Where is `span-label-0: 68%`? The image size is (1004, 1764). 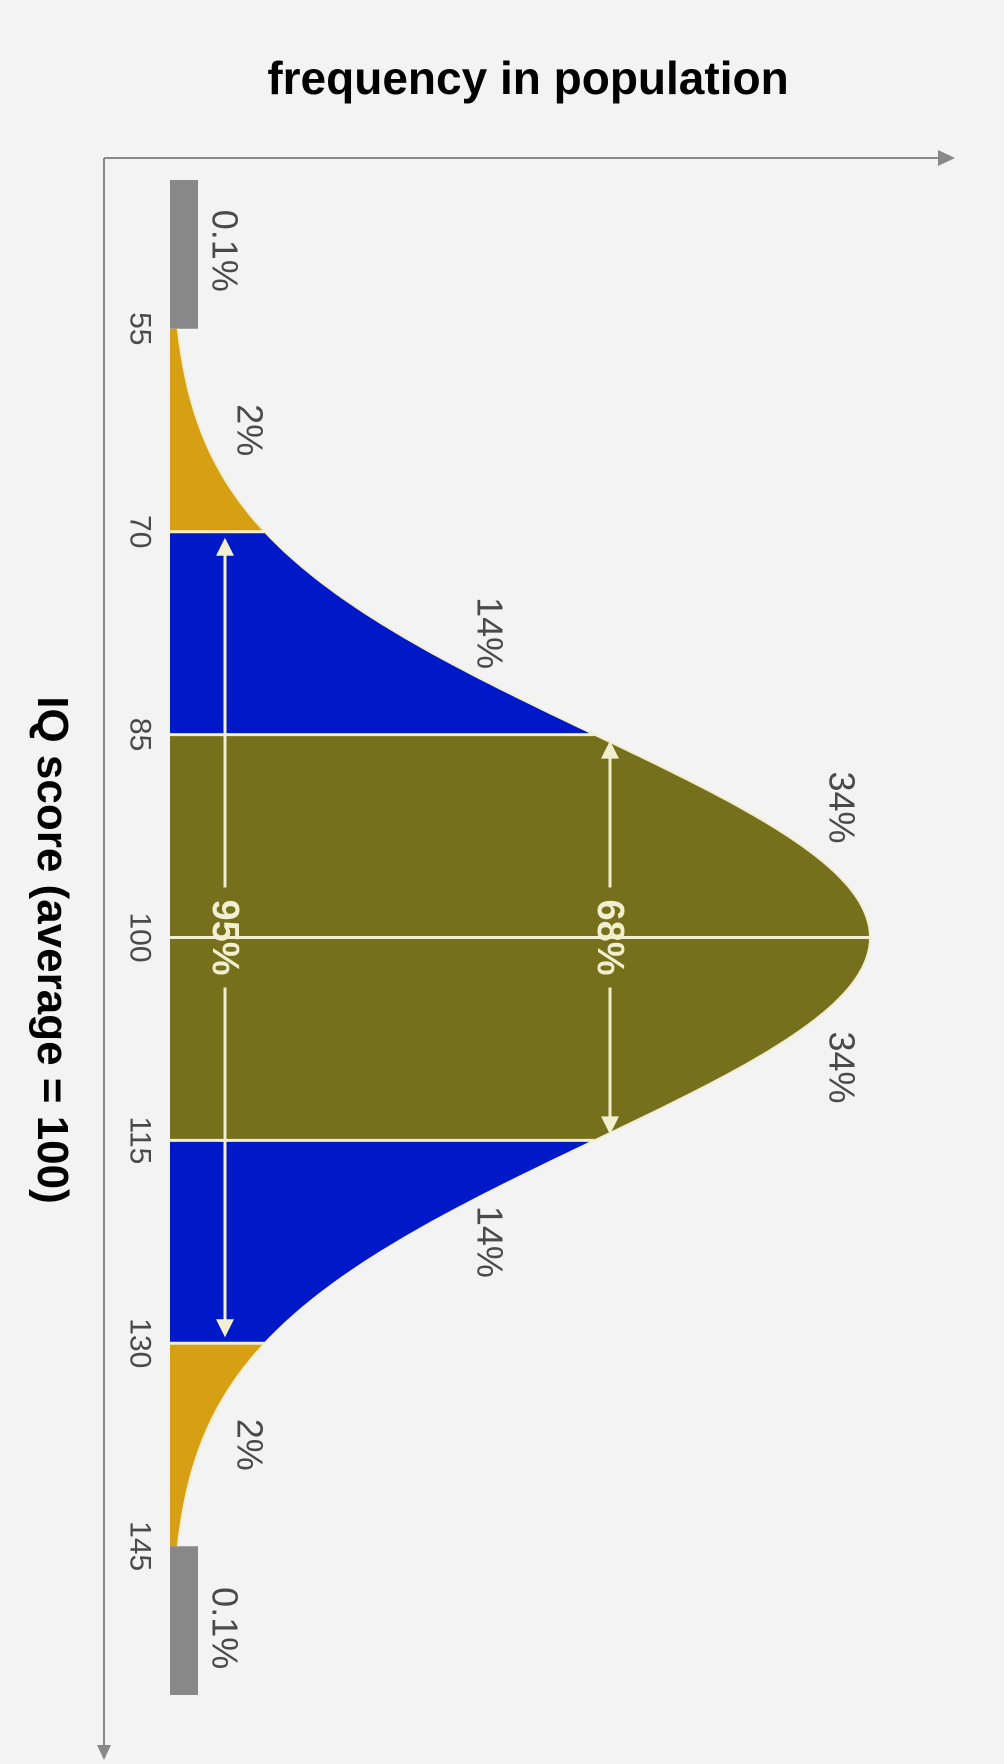 span-label-0: 68% is located at coordinates (610, 937).